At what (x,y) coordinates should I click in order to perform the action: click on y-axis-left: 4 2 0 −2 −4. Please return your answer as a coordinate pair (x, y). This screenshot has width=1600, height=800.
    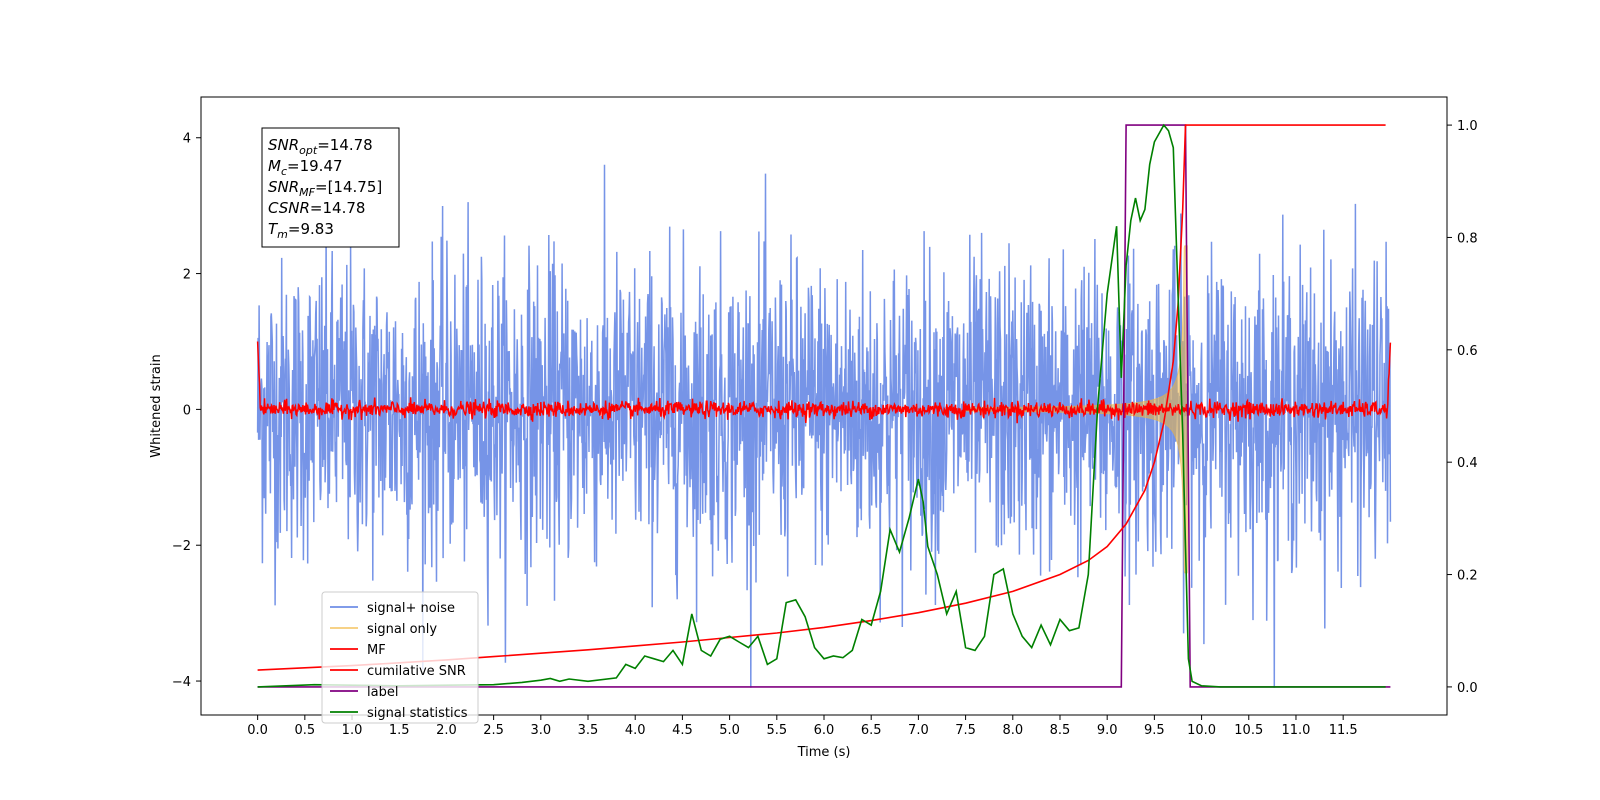
    Looking at the image, I should click on (186, 411).